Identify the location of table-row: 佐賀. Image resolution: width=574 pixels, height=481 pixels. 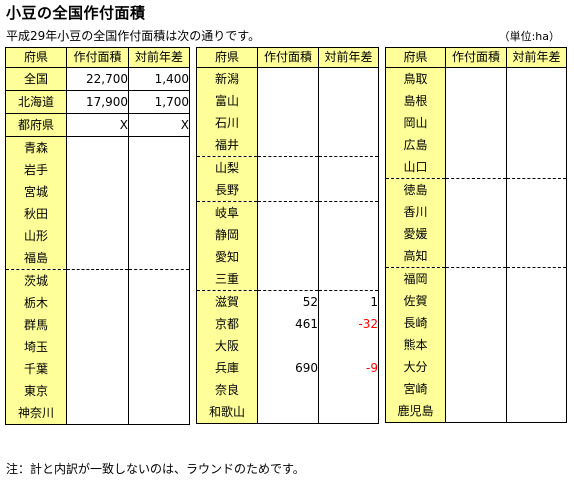
(476, 301).